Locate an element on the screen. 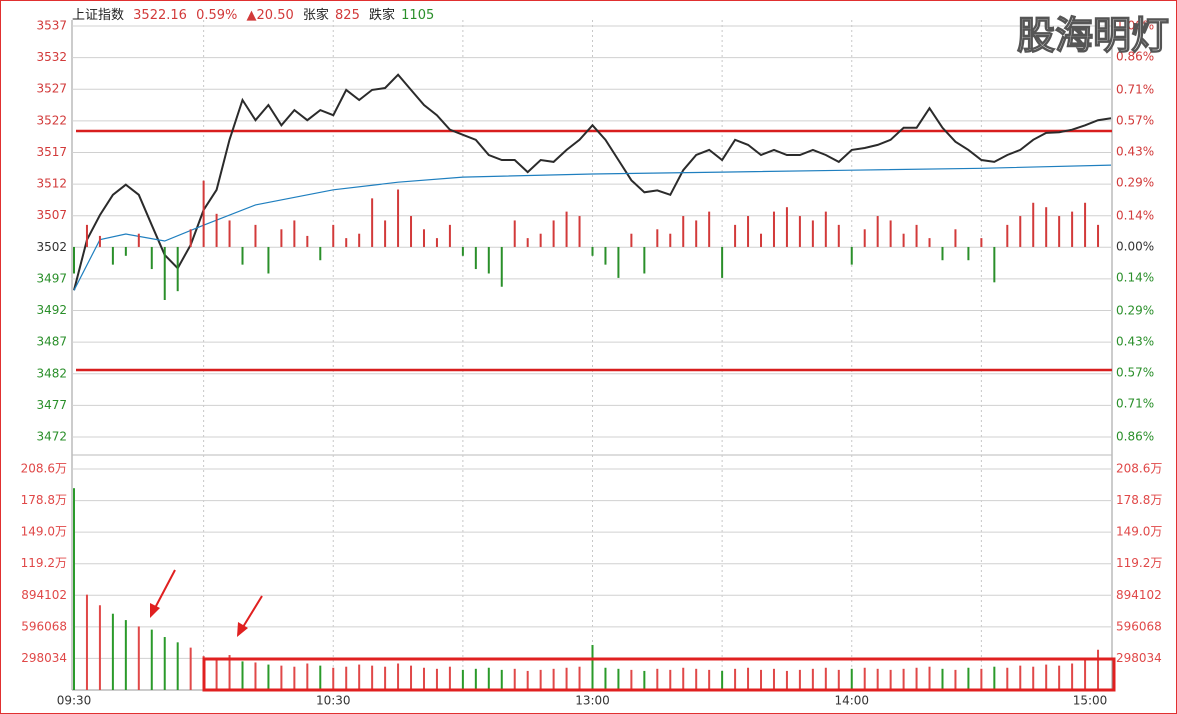  y-tick-label: 3482 is located at coordinates (51, 373).